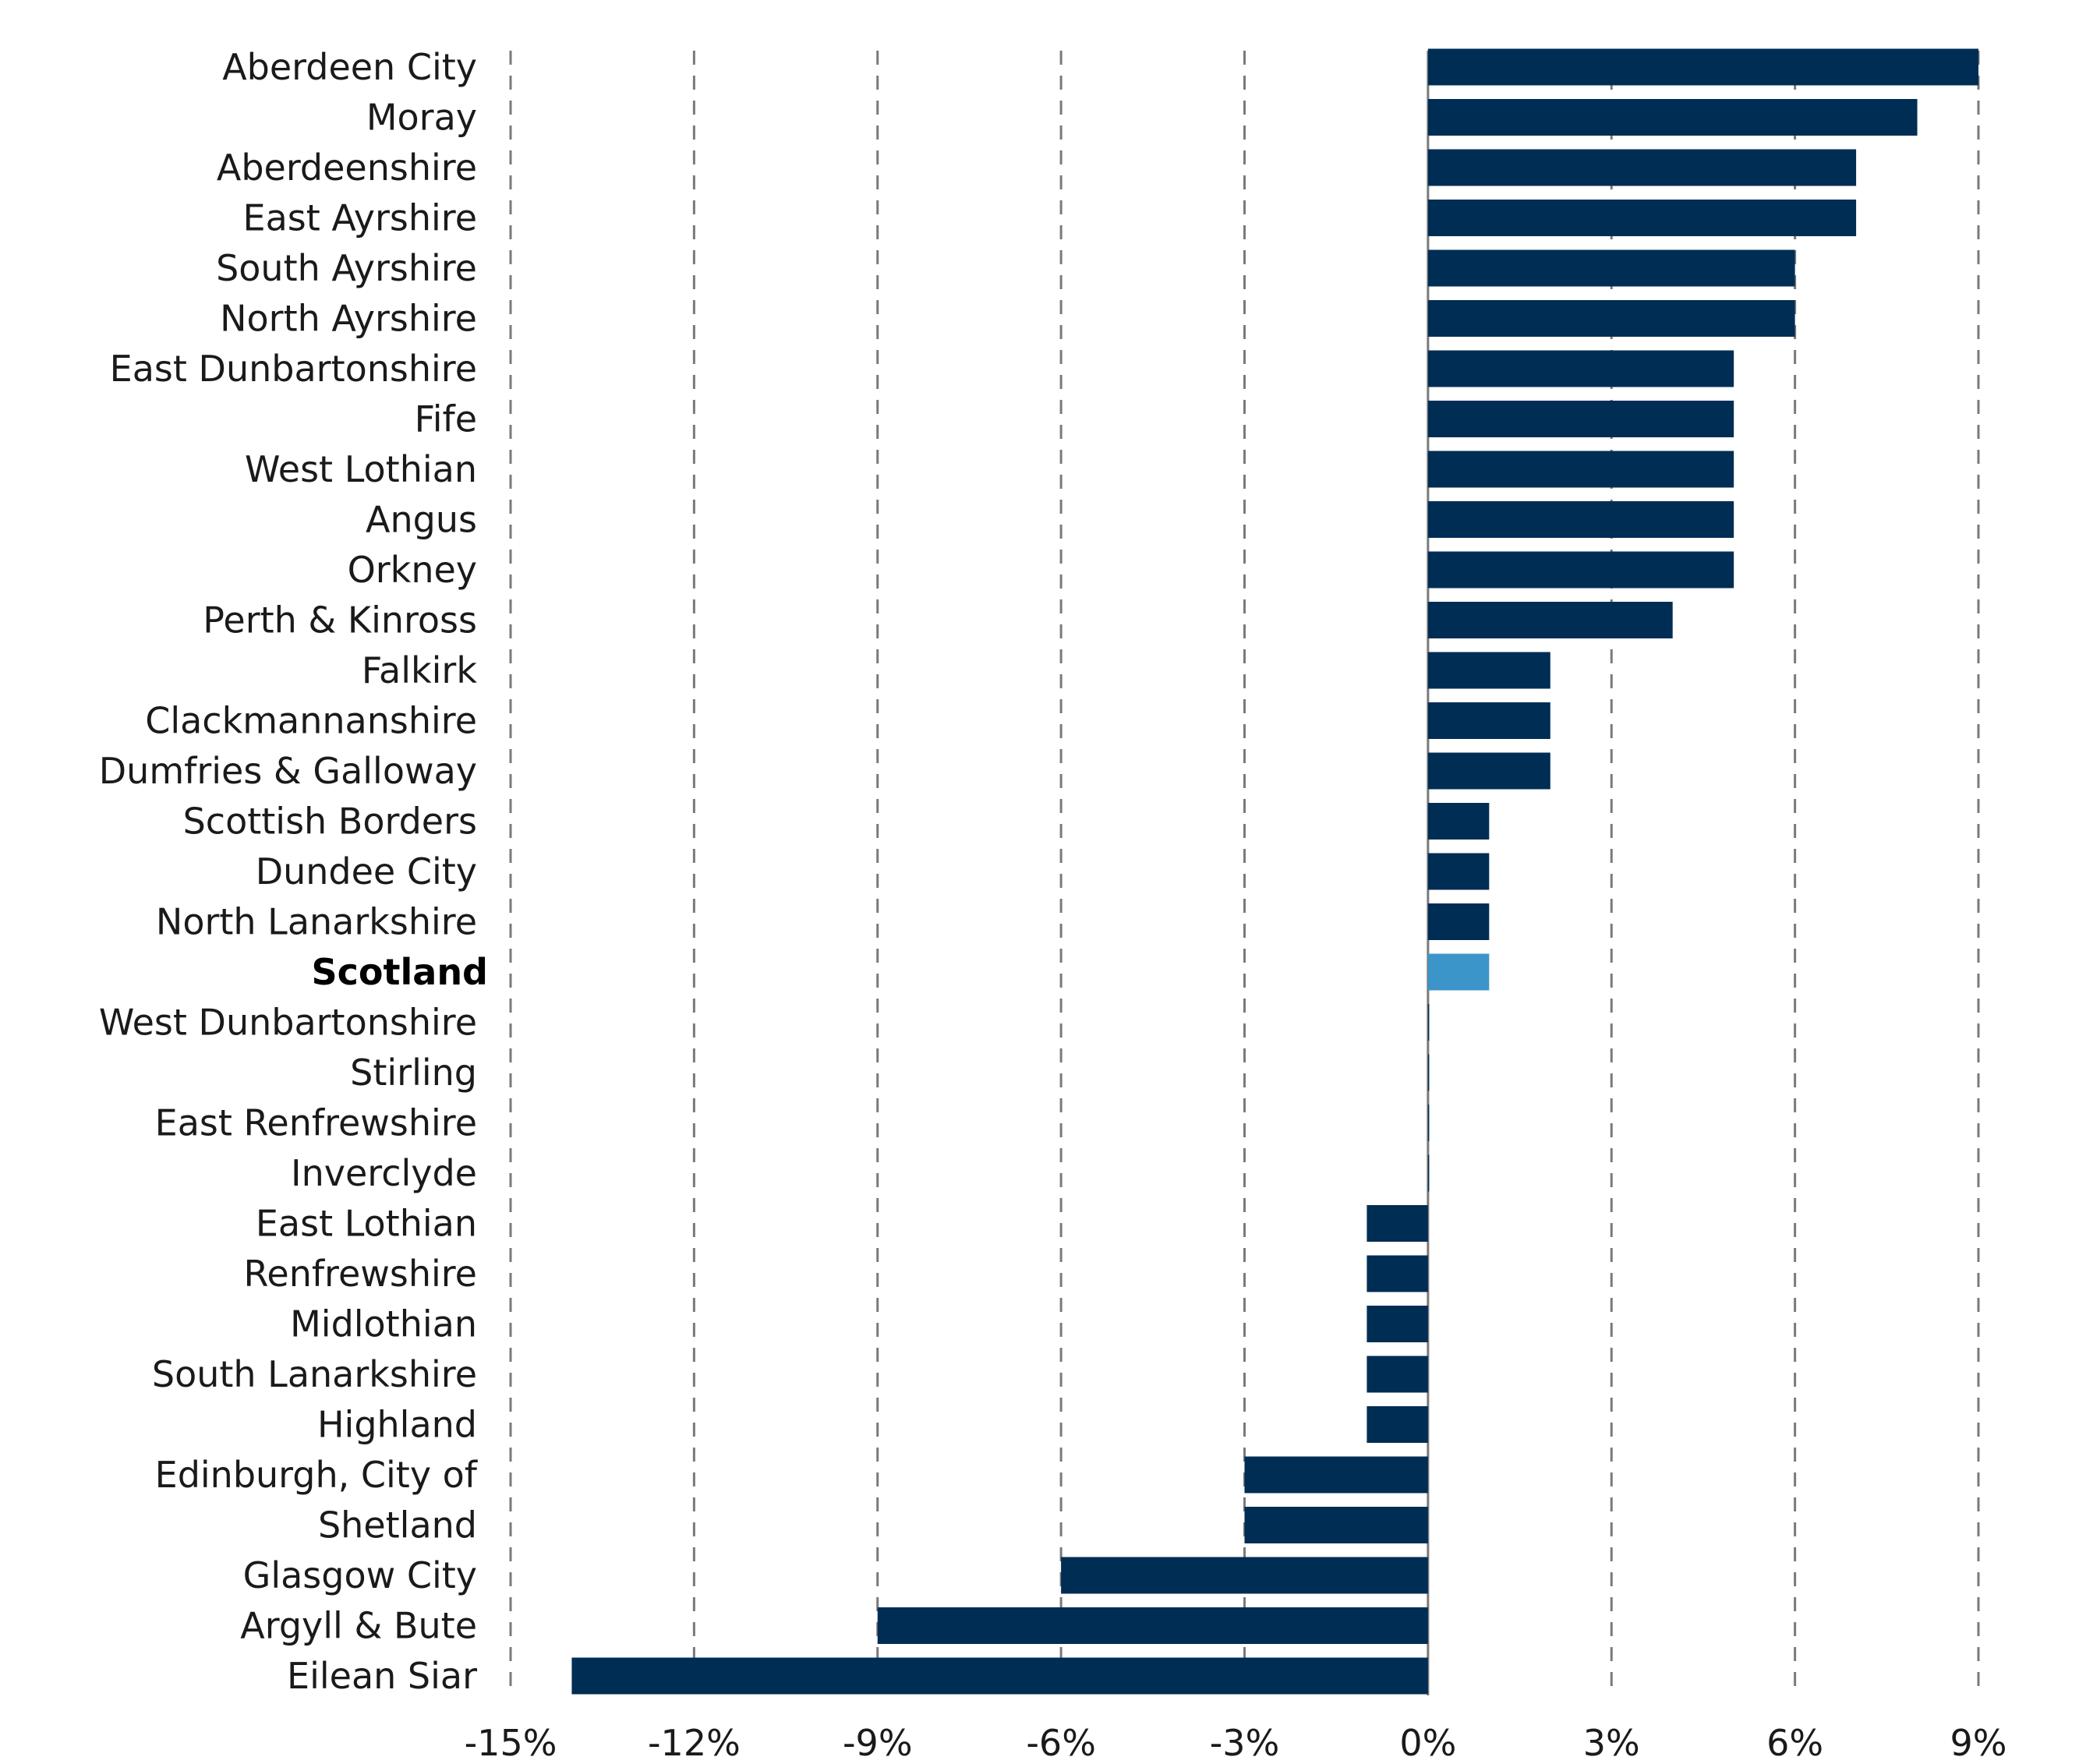 The height and width of the screenshot is (1764, 2079). Describe the element at coordinates (317, 1475) in the screenshot. I see `category-label-edinburgh-city-of: Edinburgh, City of` at that location.